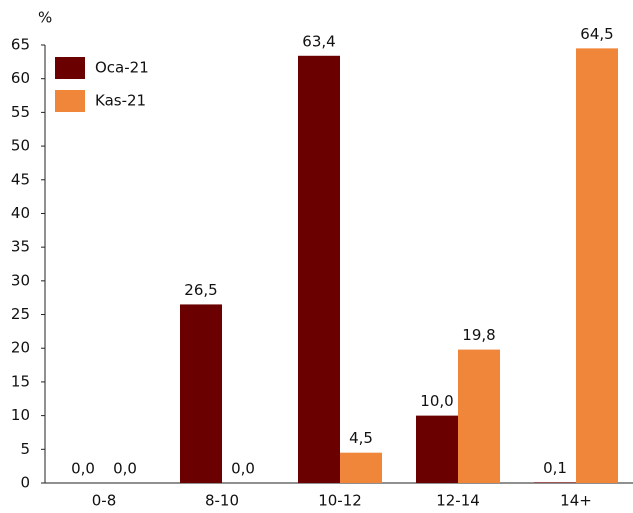 The image size is (633, 513). What do you see at coordinates (20, 179) in the screenshot?
I see `y-tick-label: 45` at bounding box center [20, 179].